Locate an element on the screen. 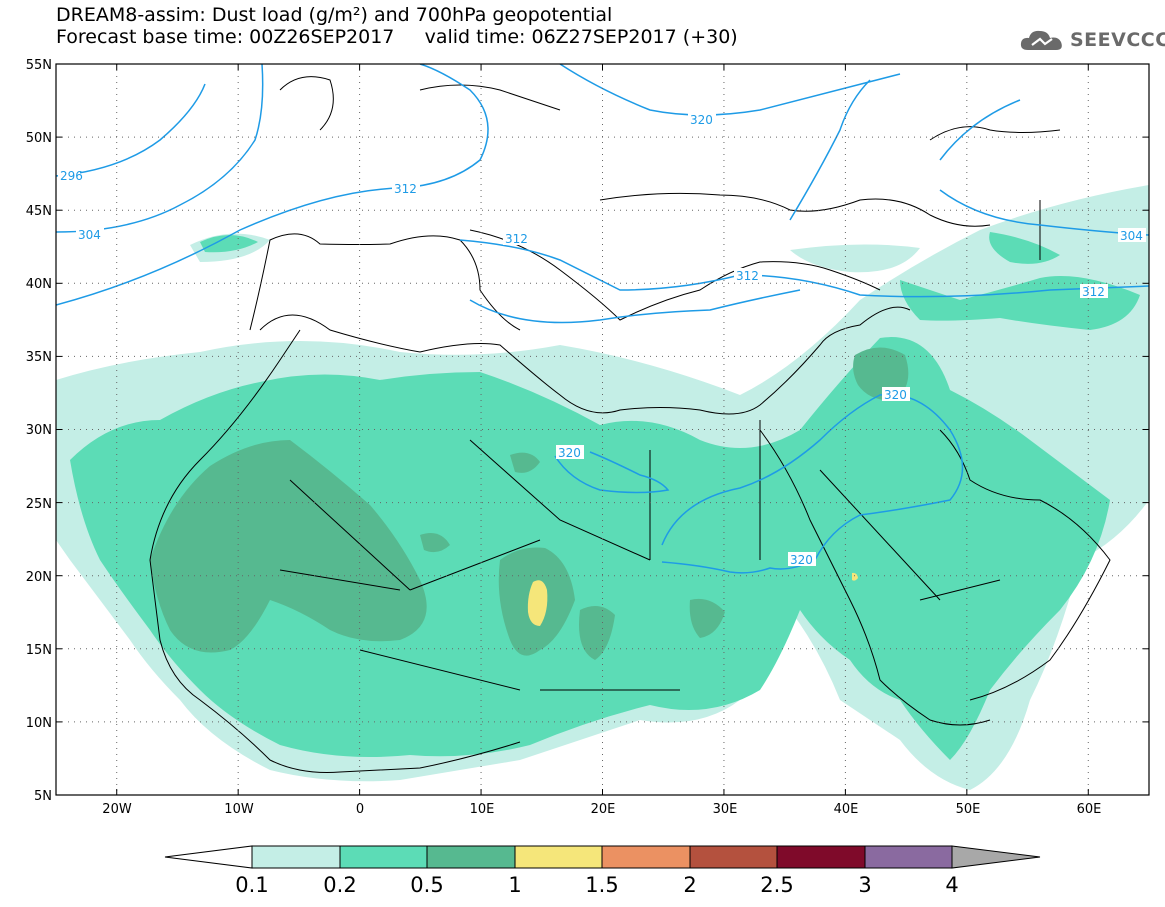 The height and width of the screenshot is (907, 1165). legend-tick-label: 3 is located at coordinates (864, 885).